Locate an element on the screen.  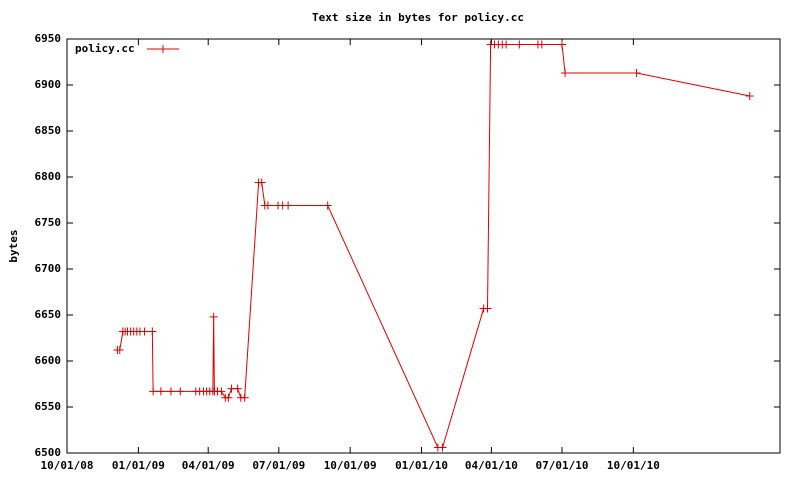
legend-label: policy.cc is located at coordinates (105, 48).